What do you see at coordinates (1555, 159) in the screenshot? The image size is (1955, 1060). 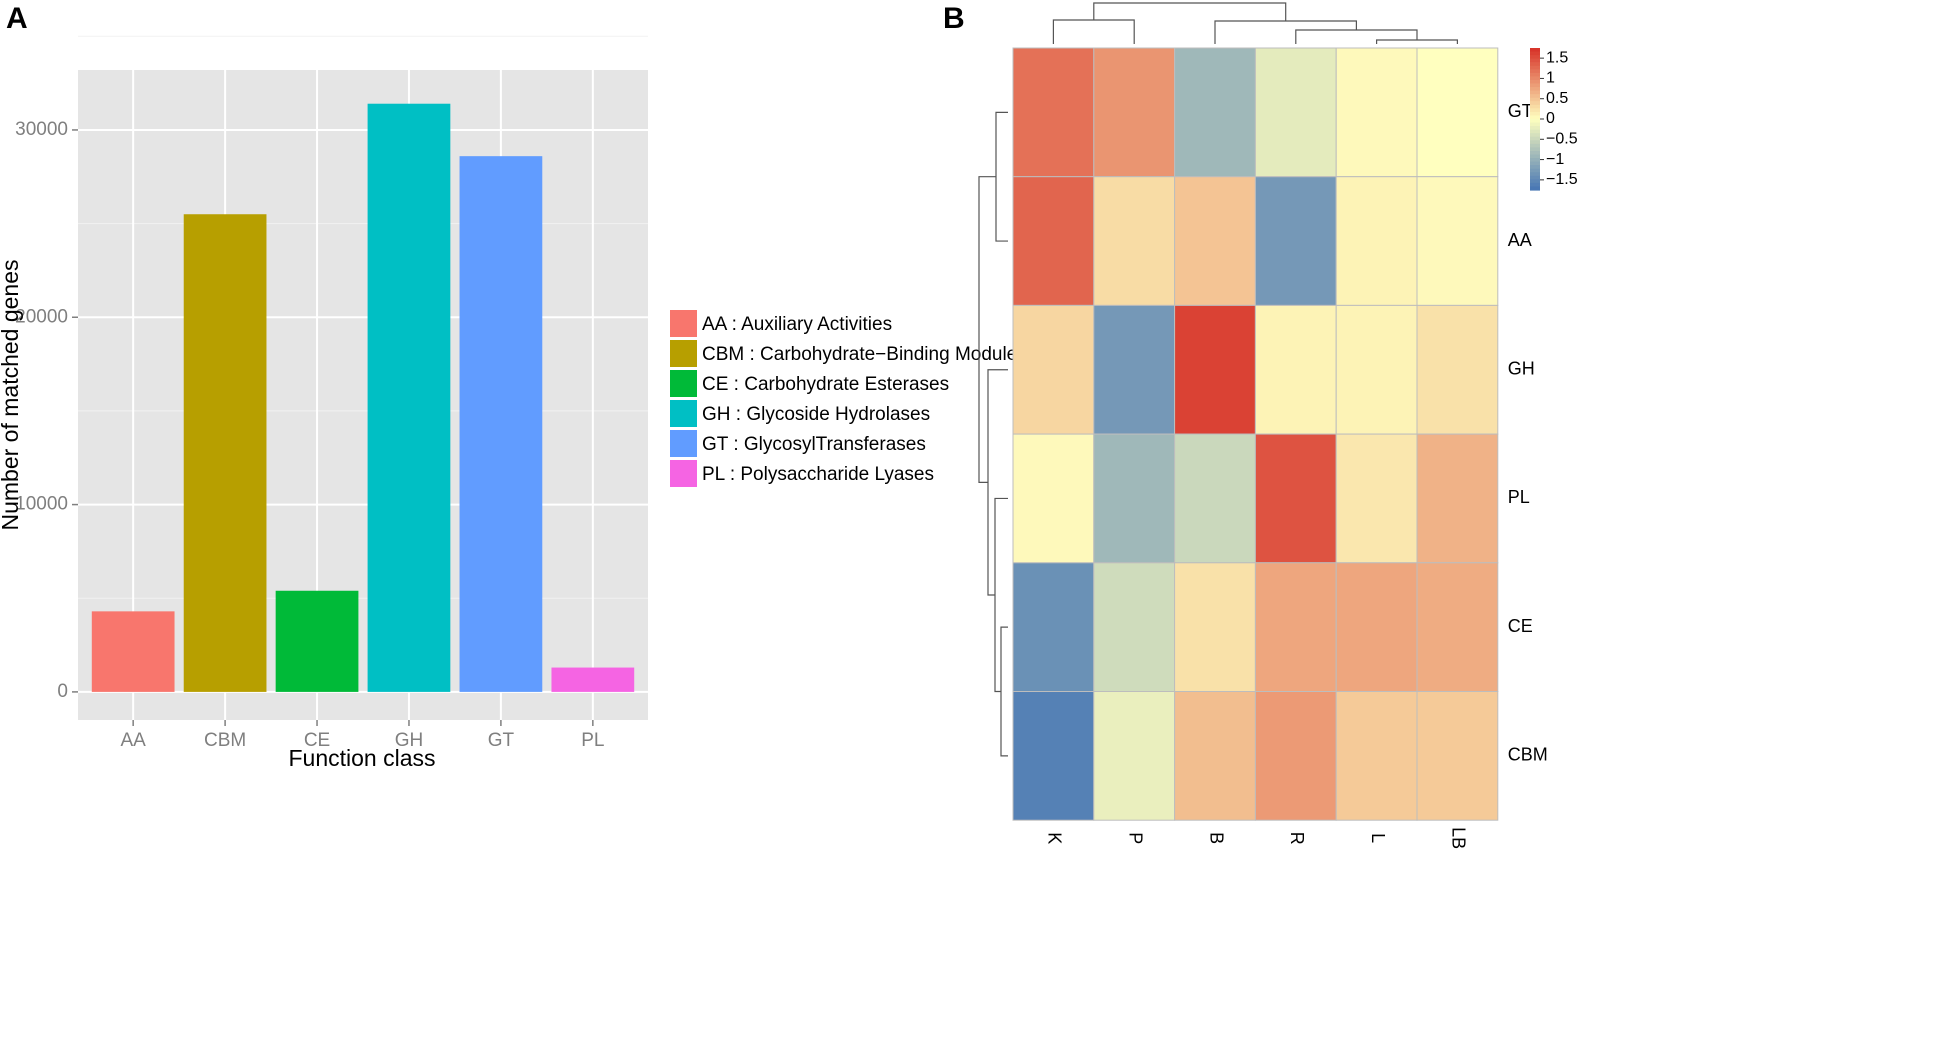 I see `color-scale-label: −1` at bounding box center [1555, 159].